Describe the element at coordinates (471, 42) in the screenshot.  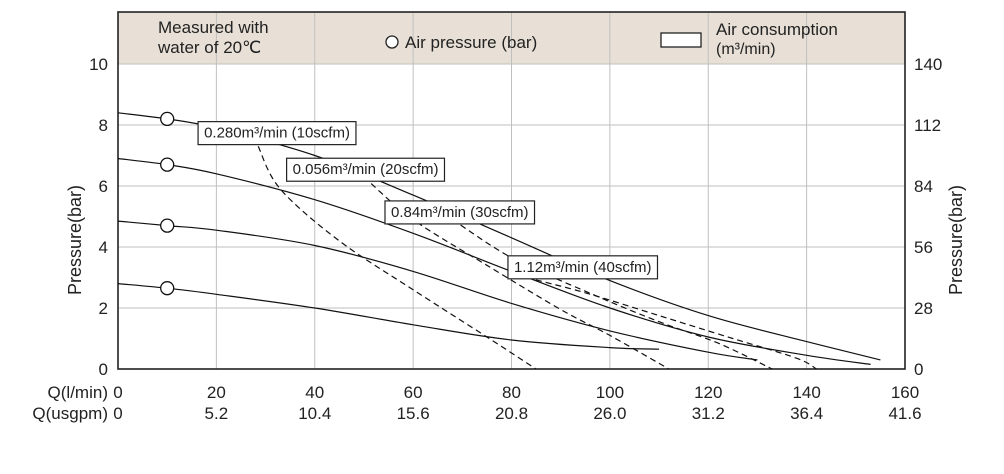
I see `legend-air-pressure: Air pressure (bar)` at that location.